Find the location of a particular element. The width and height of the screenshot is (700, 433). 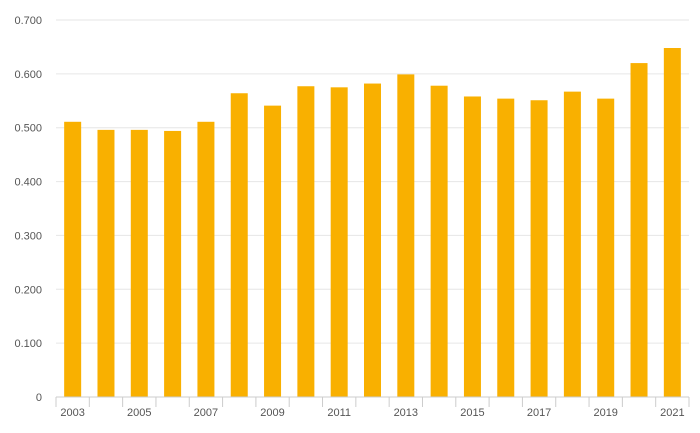

x-tick-label: 2013 is located at coordinates (406, 413).